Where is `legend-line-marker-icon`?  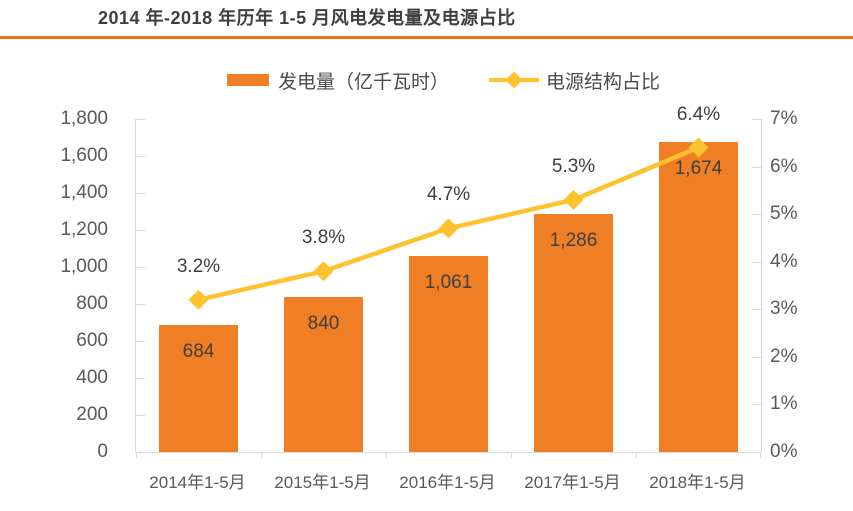
legend-line-marker-icon is located at coordinates (514, 80).